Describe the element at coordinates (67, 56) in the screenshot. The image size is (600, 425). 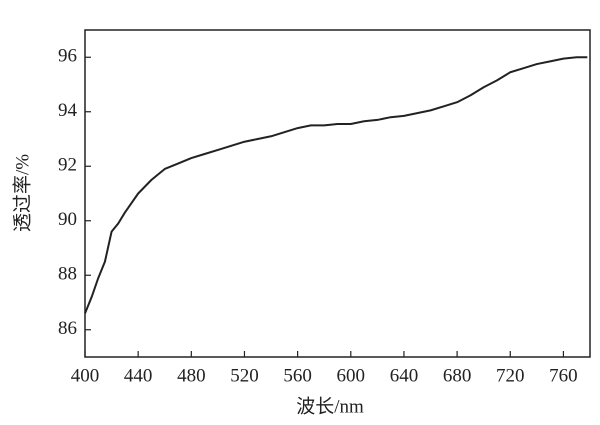
I see `y-tick-label: 96` at that location.